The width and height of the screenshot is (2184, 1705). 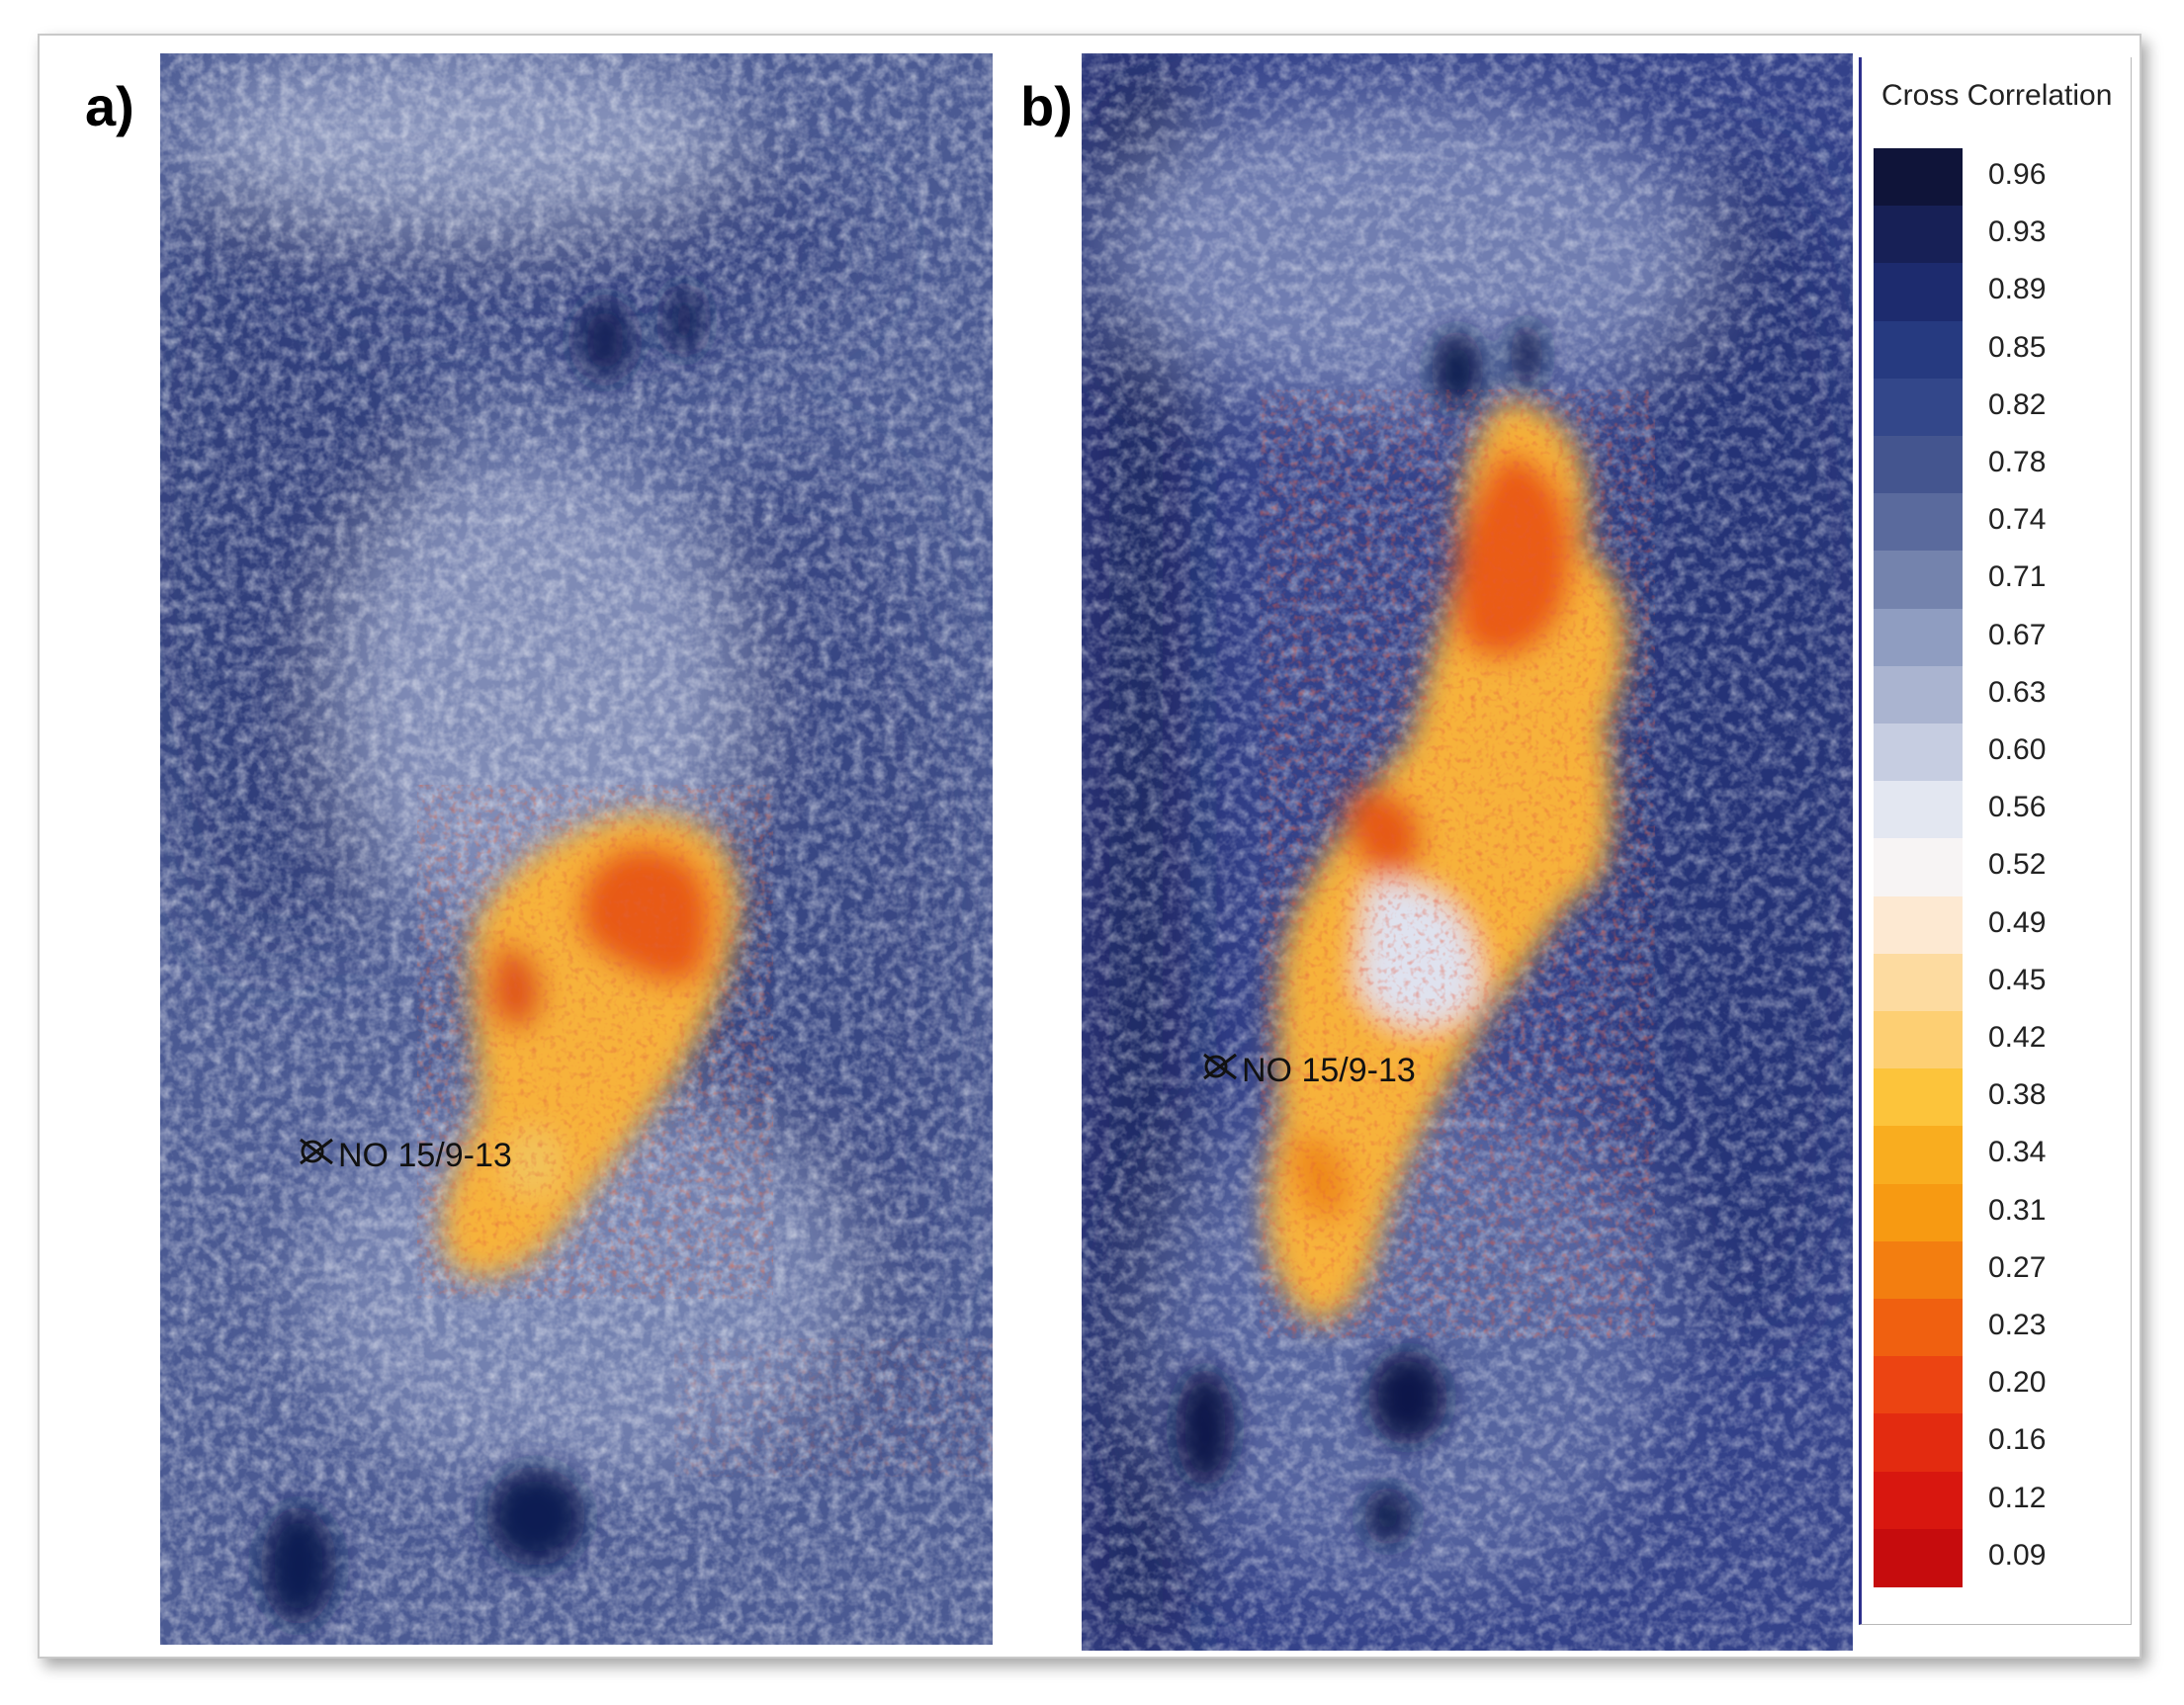 What do you see at coordinates (2017, 1267) in the screenshot?
I see `legend-tick-label: 0.27` at bounding box center [2017, 1267].